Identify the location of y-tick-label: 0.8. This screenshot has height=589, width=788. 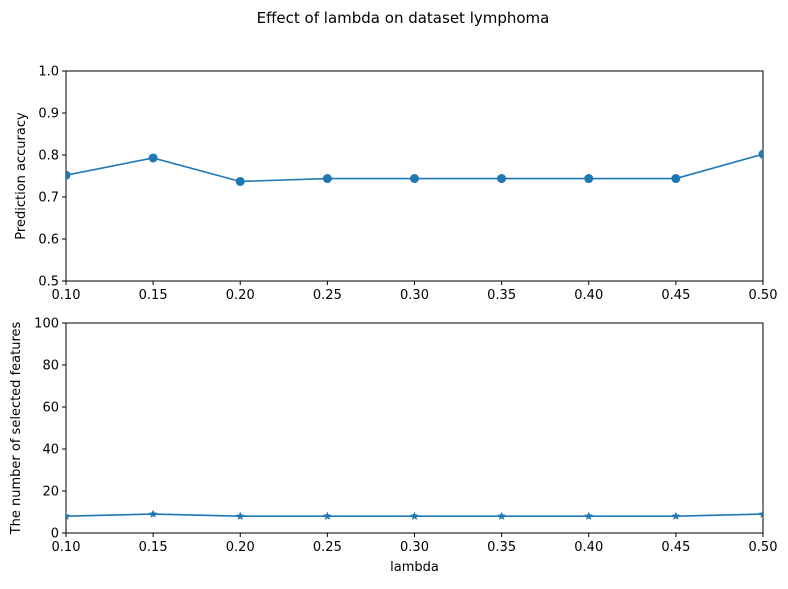
(48, 156).